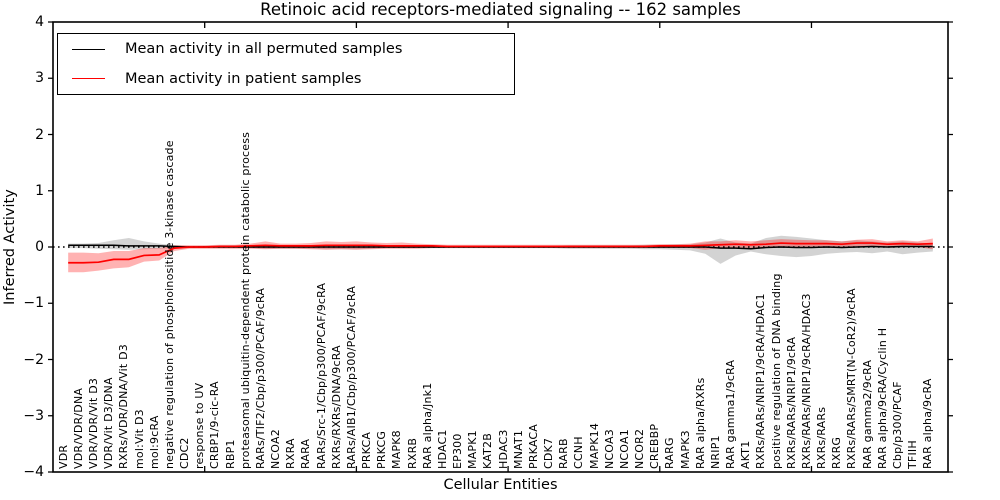 This screenshot has height=500, width=1000. I want to click on permuted-band, so click(500, 249).